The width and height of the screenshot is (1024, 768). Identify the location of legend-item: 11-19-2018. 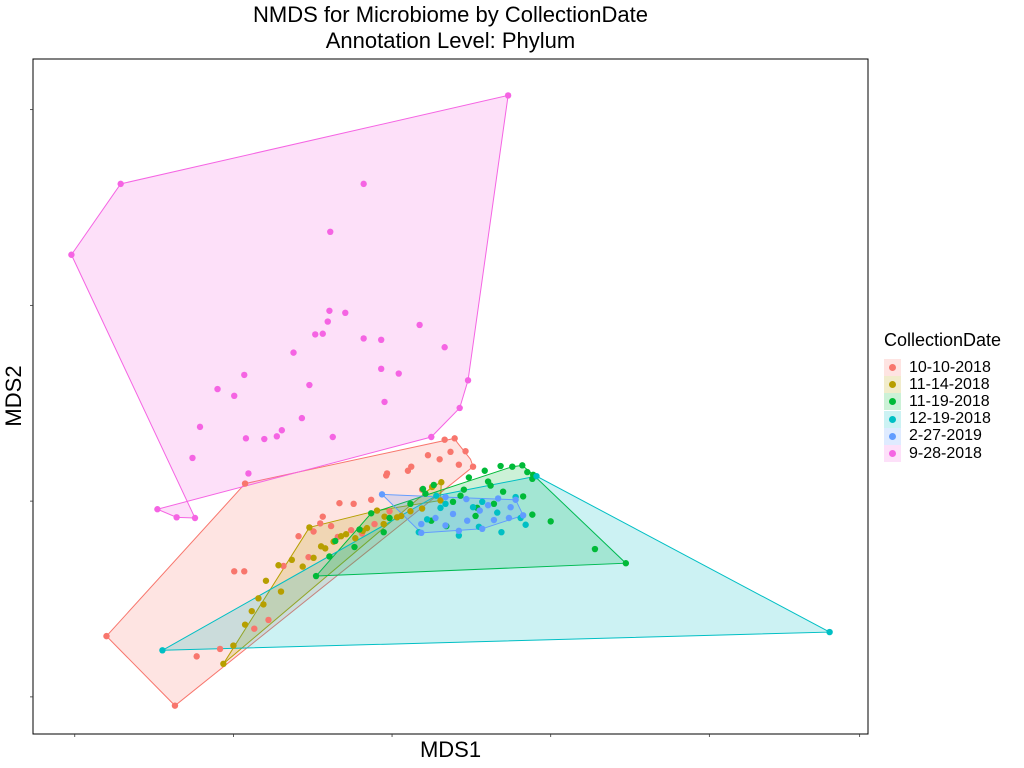
(942, 401).